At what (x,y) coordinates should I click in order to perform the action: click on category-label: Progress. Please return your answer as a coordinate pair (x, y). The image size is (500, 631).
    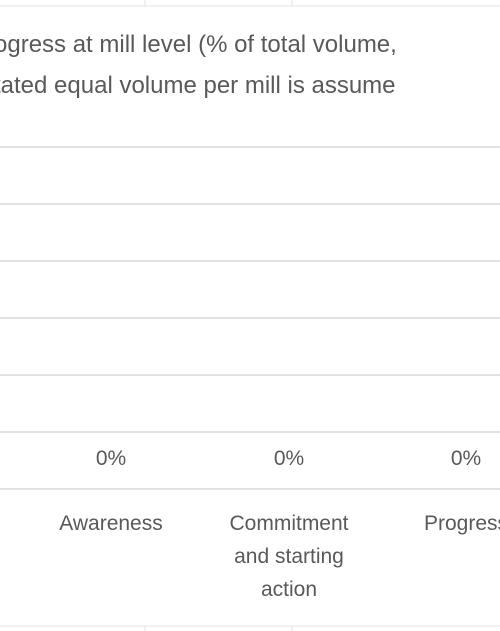
    Looking at the image, I should click on (461, 523).